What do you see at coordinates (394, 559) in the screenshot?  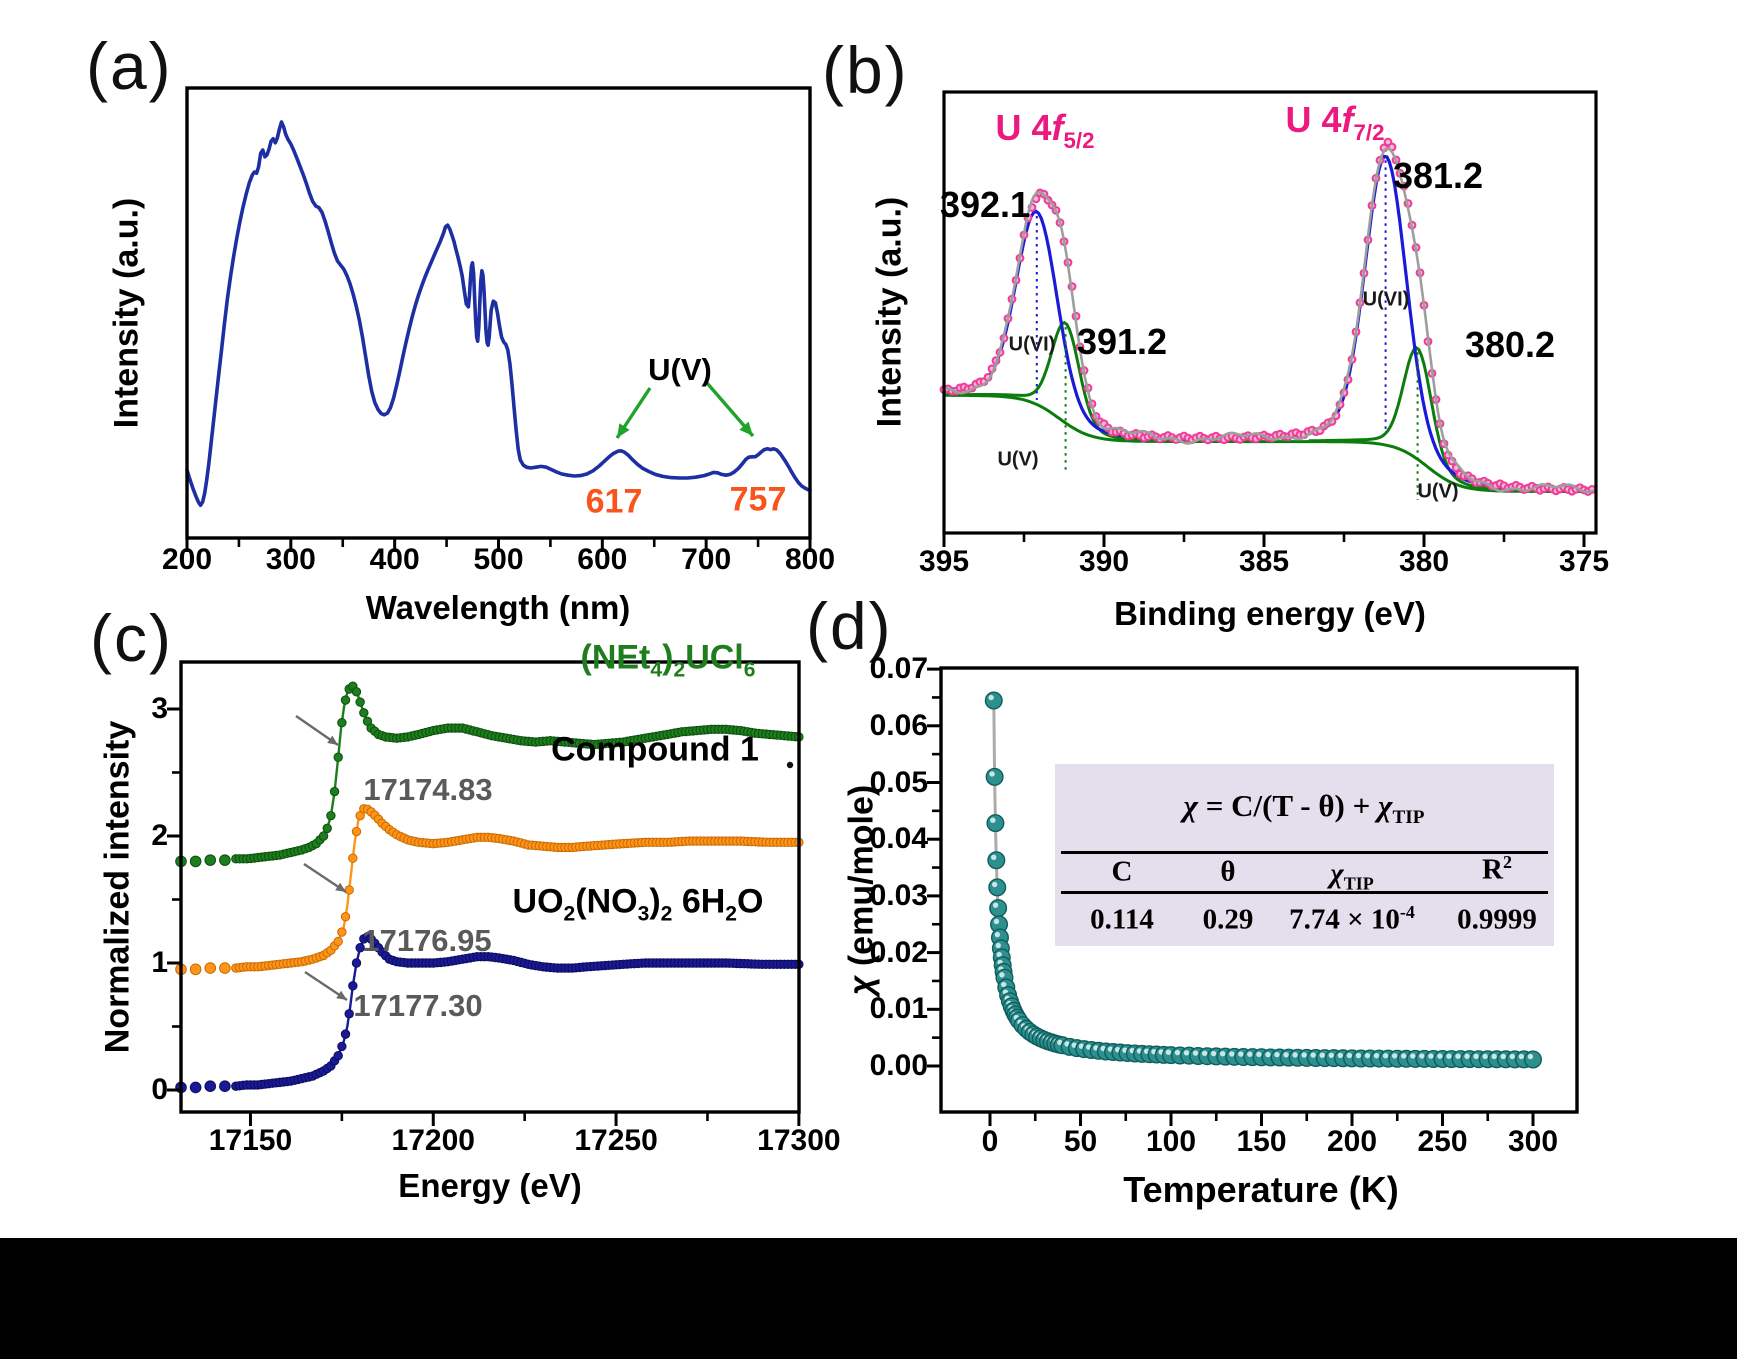 I see `a-x-tick-label: 400` at bounding box center [394, 559].